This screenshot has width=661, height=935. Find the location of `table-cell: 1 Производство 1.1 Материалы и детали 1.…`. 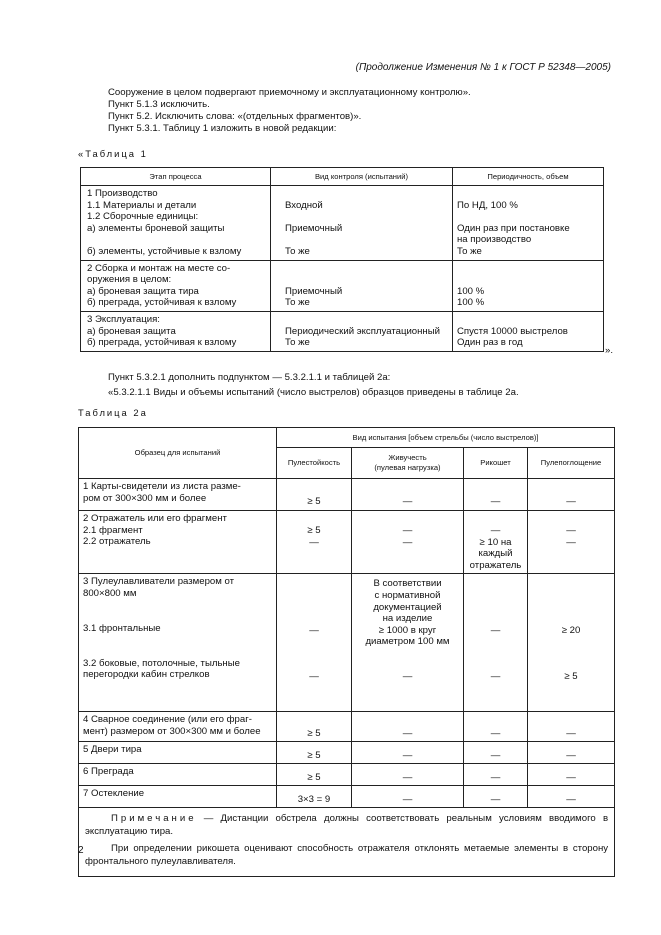

table-cell: 1 Производство 1.1 Материалы и детали 1.… is located at coordinates (175, 223).